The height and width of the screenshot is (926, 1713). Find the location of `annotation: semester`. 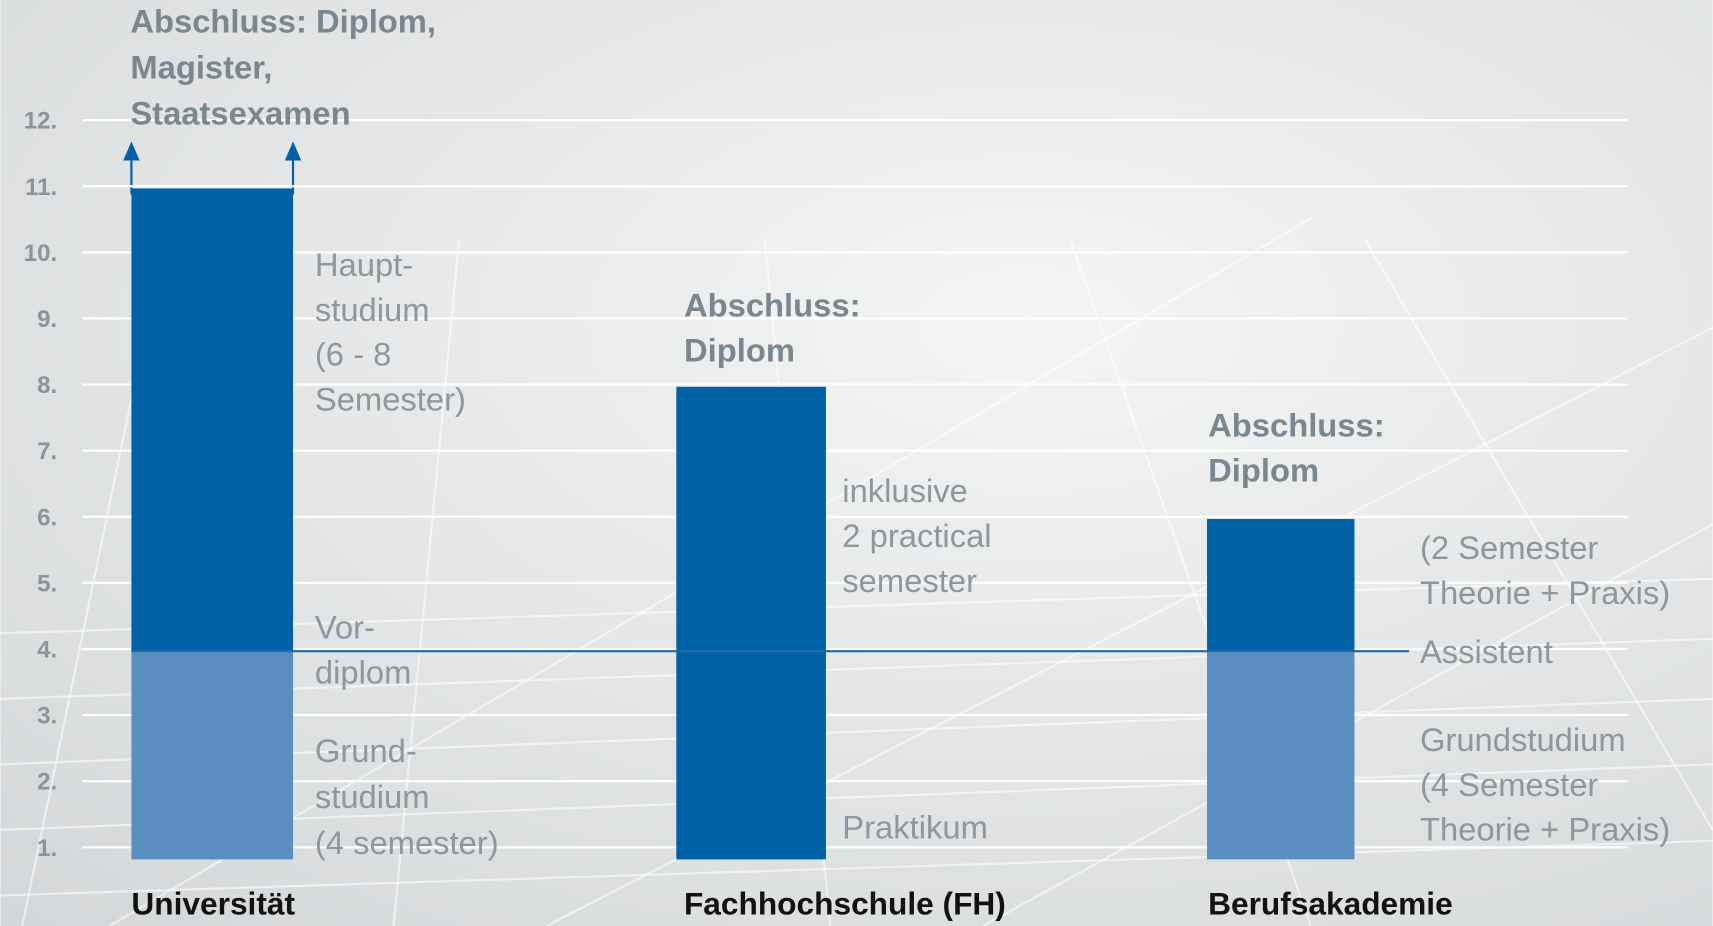

annotation: semester is located at coordinates (909, 580).